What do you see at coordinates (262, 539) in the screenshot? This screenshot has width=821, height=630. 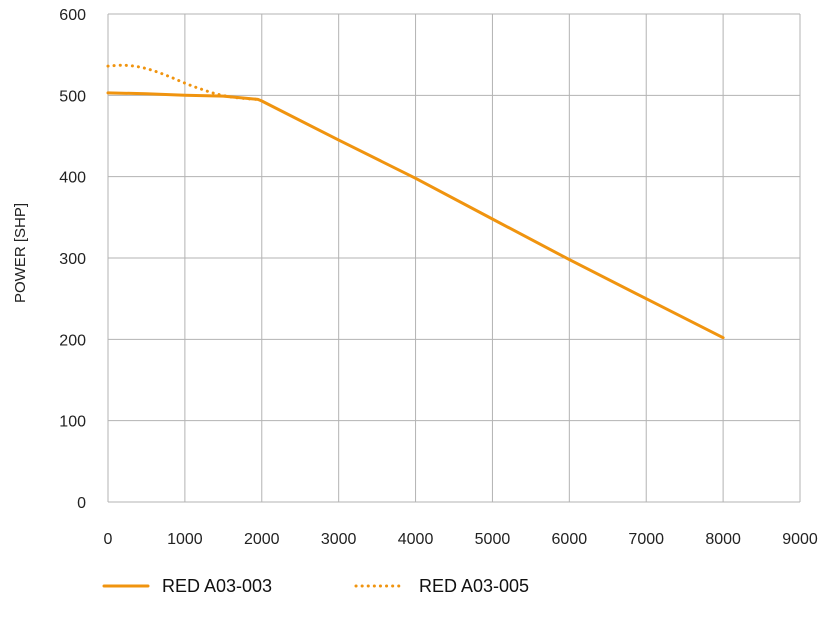 I see `x-tick-label: 2000` at bounding box center [262, 539].